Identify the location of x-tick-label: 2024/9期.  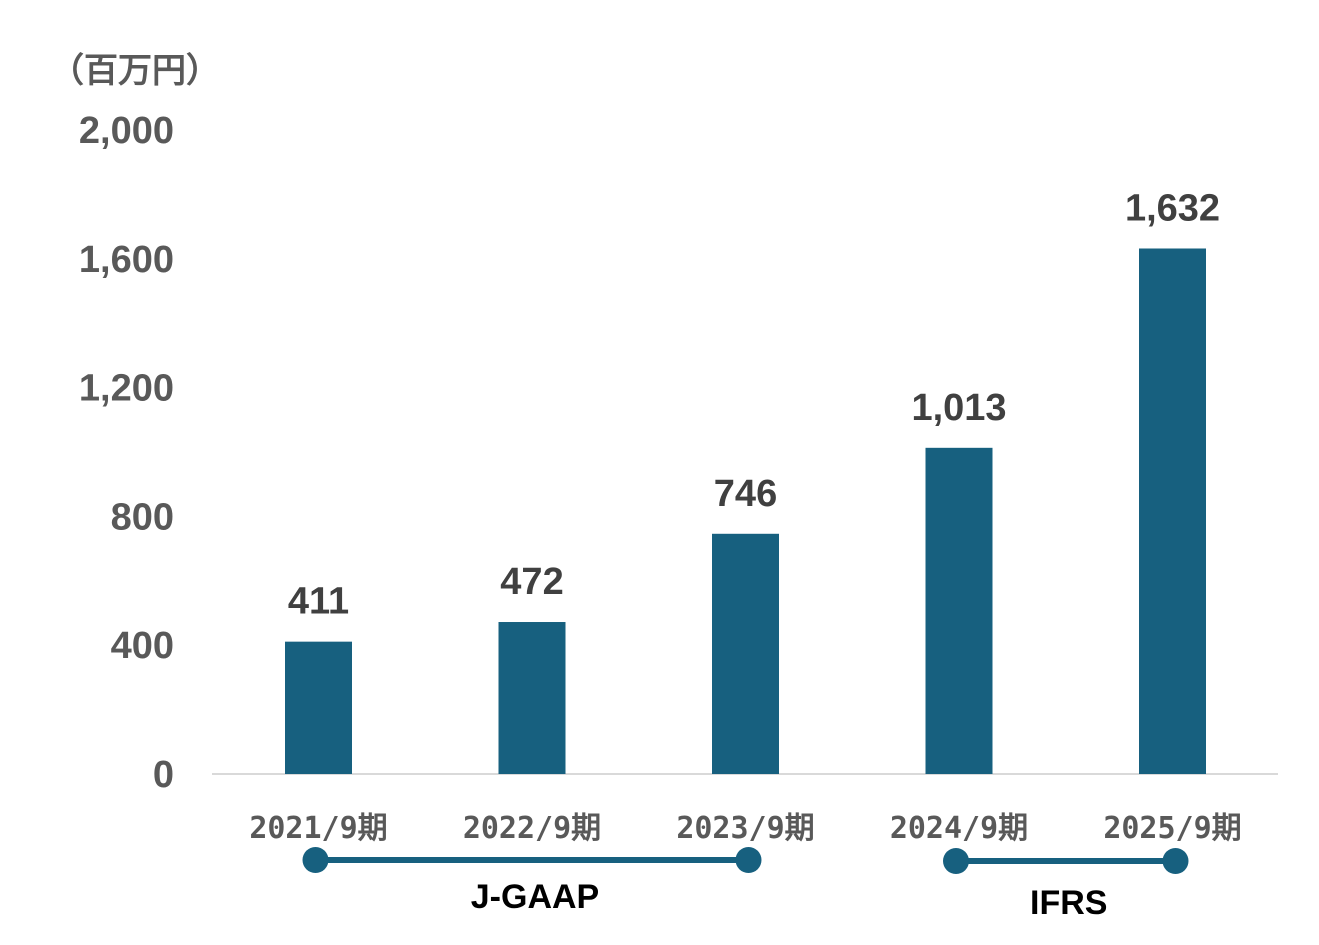
(959, 828).